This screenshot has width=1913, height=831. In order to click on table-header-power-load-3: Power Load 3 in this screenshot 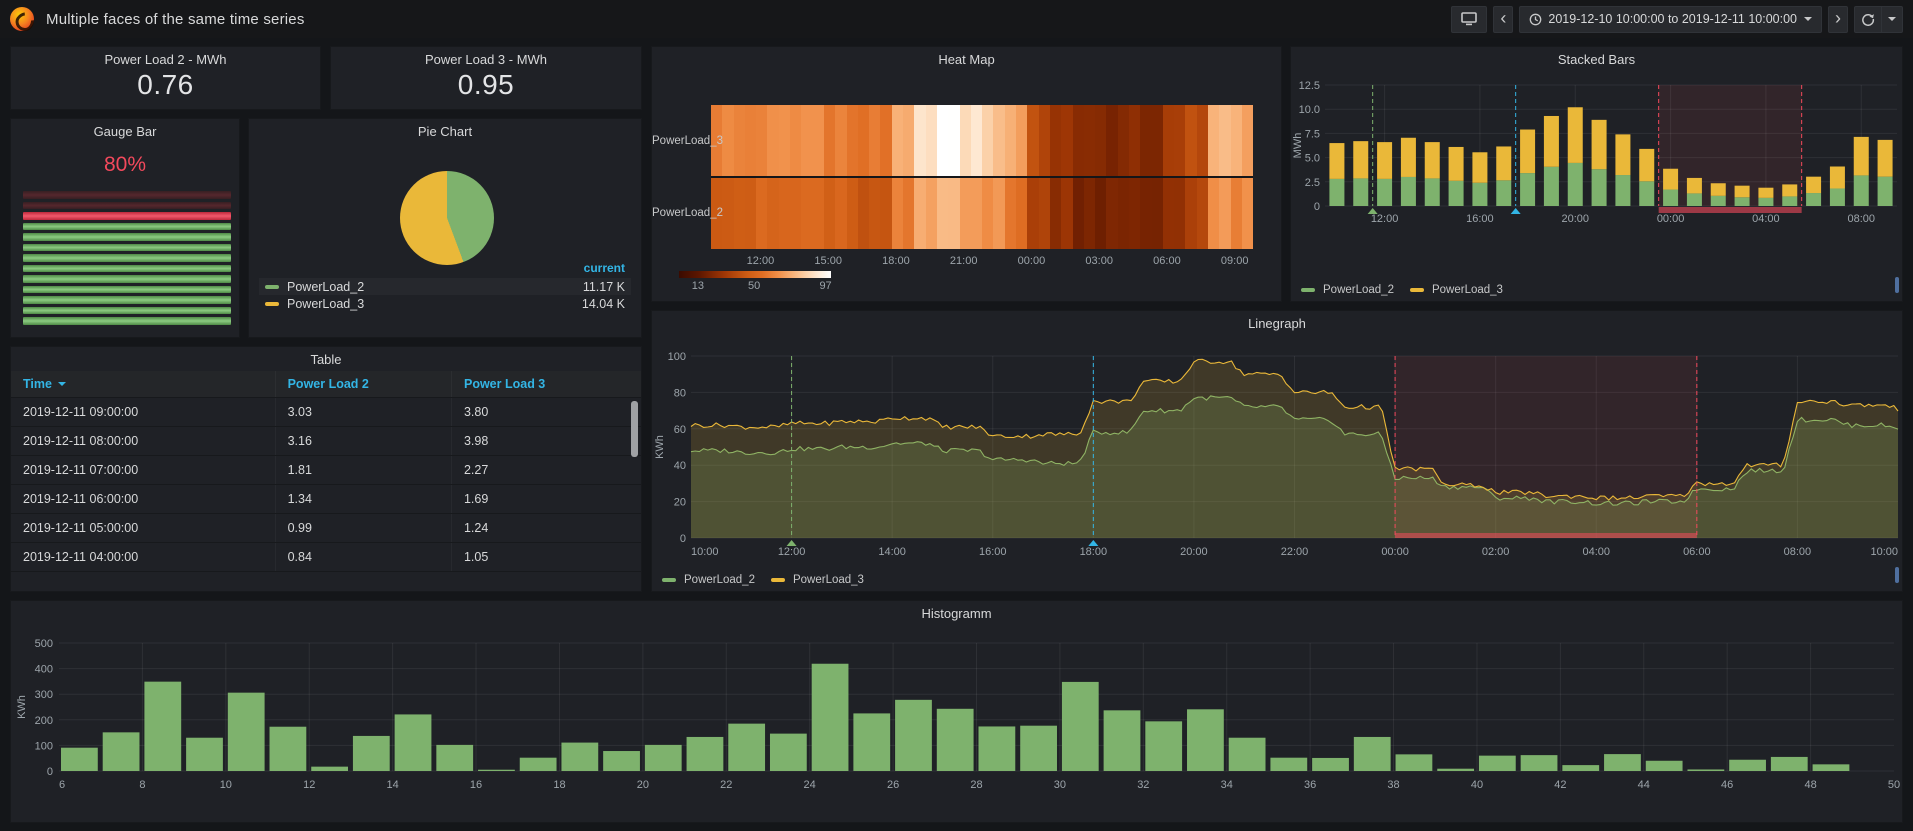, I will do `click(504, 384)`.